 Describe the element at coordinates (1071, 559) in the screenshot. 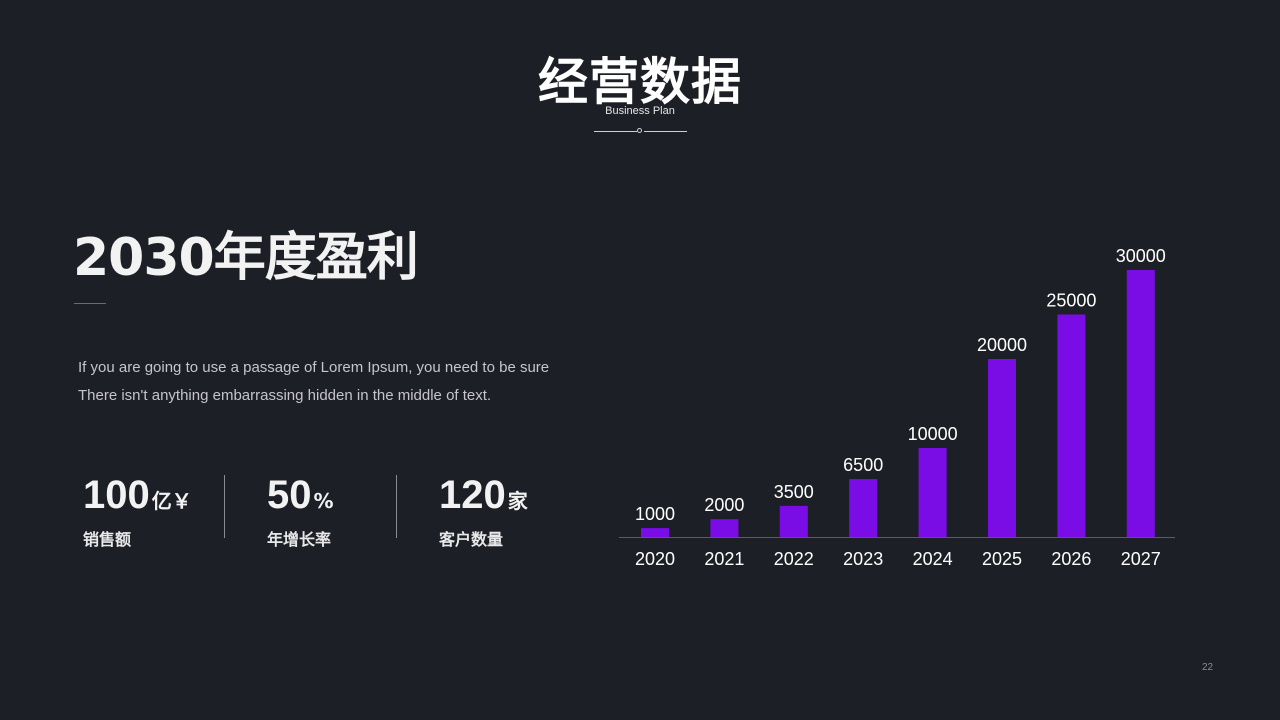

I see `x-tick-label-2026: 2026` at that location.